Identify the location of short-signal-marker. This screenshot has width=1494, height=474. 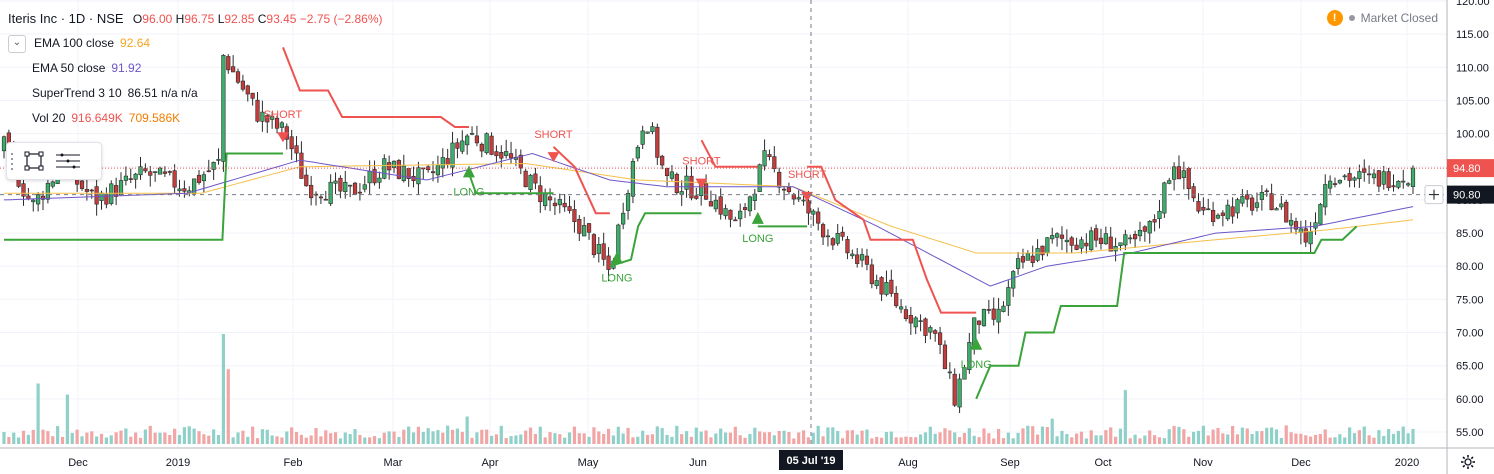
(282, 137).